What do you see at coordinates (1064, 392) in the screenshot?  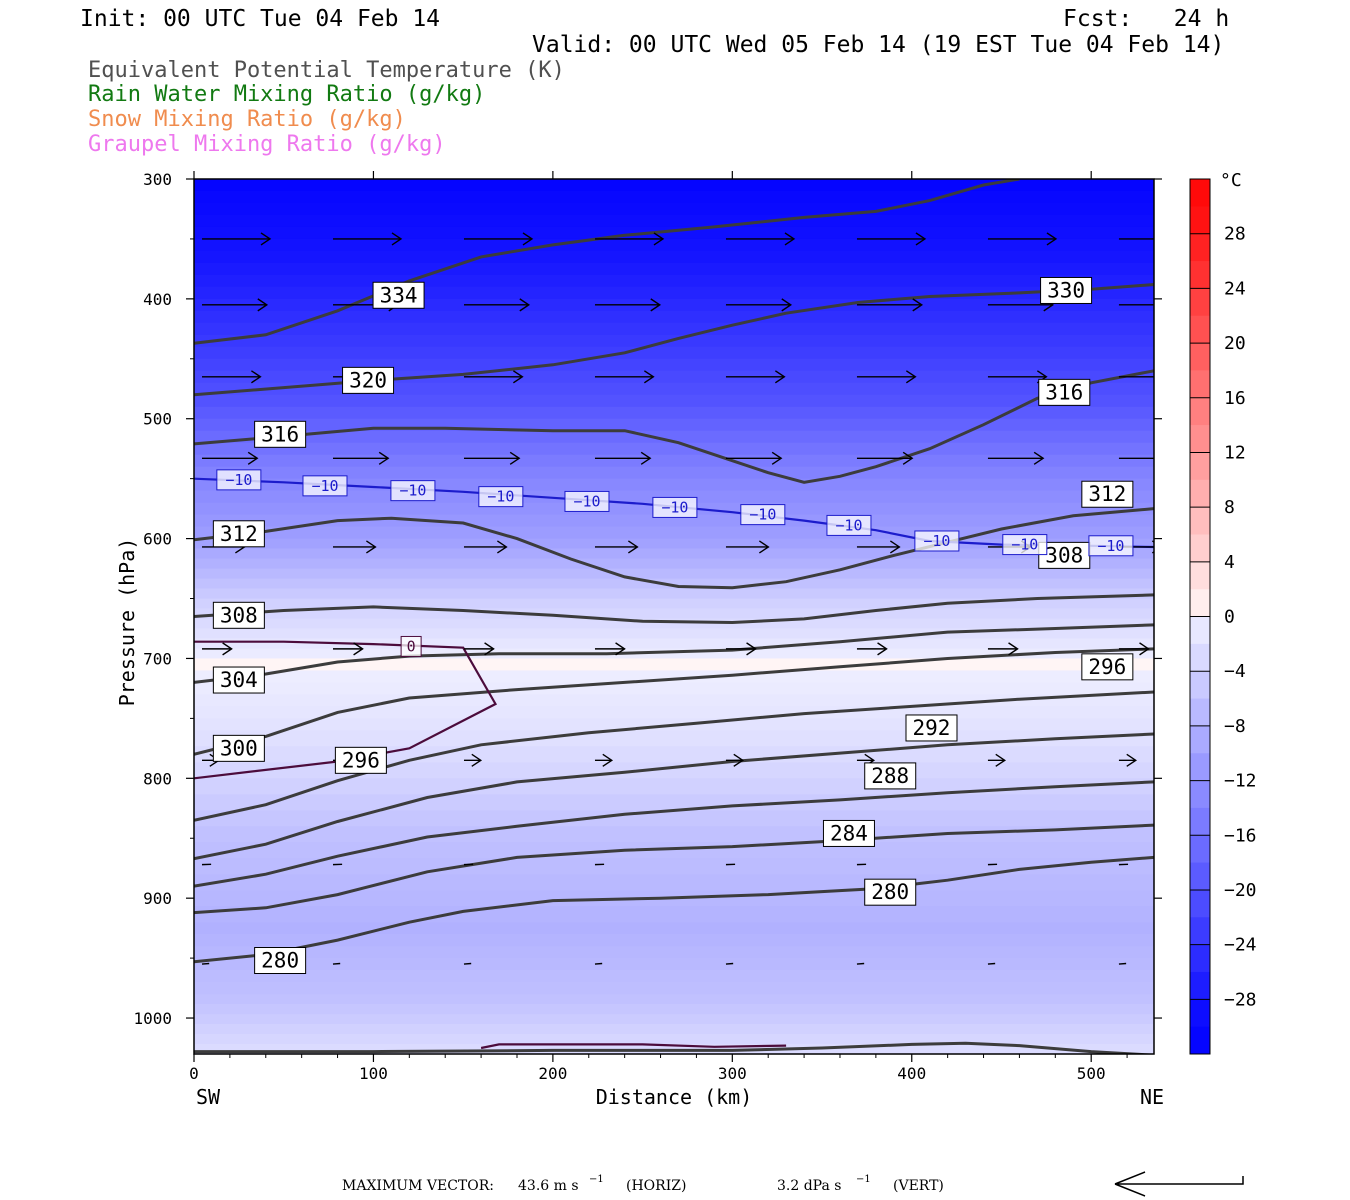 I see `theta-e-label-316: 316` at bounding box center [1064, 392].